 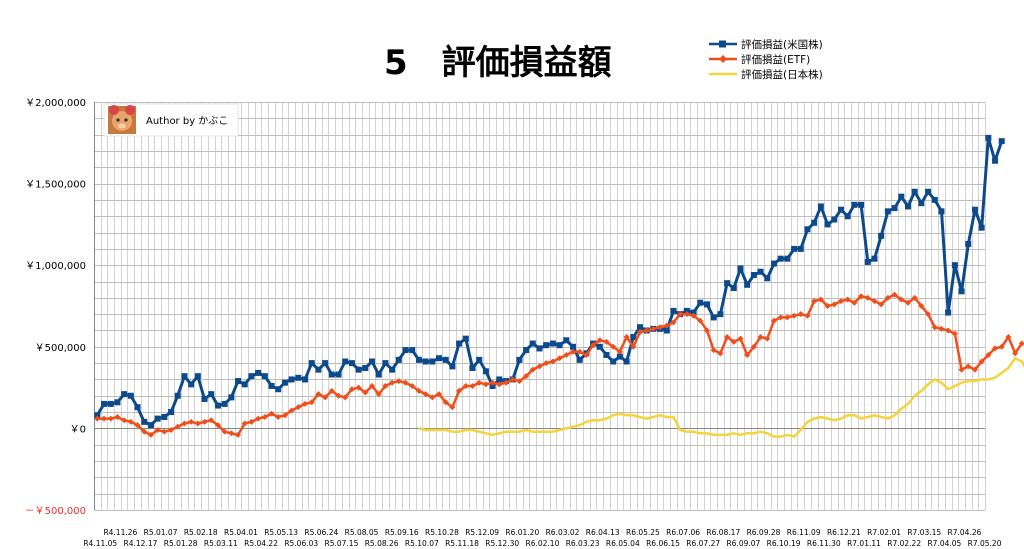 I want to click on y-tick-label: ￥0, so click(x=78, y=429).